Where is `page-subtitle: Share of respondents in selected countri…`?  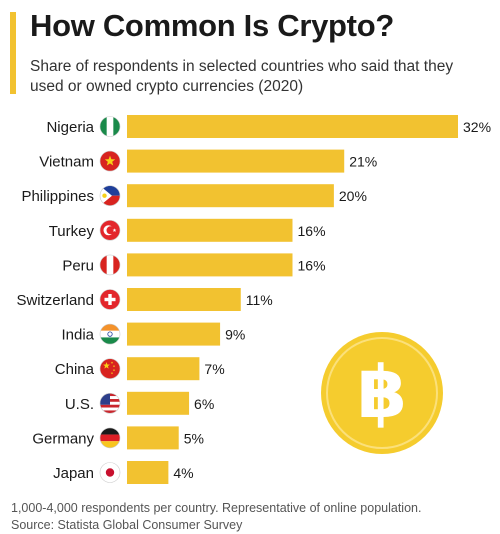 page-subtitle: Share of respondents in selected countri… is located at coordinates (242, 76).